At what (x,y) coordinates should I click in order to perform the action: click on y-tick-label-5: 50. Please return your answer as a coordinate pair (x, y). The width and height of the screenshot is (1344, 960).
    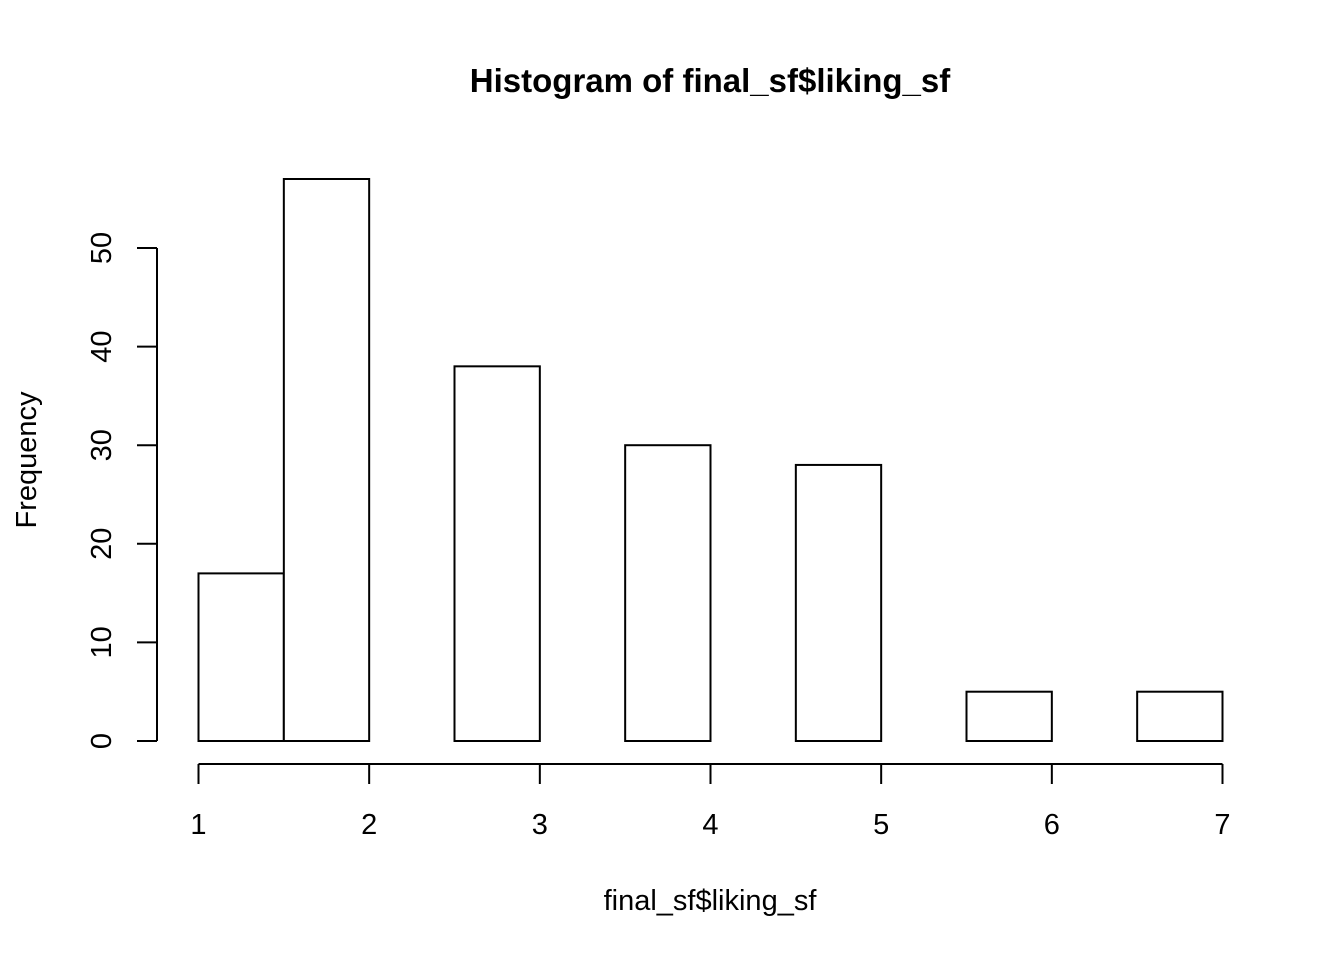
    Looking at the image, I should click on (102, 248).